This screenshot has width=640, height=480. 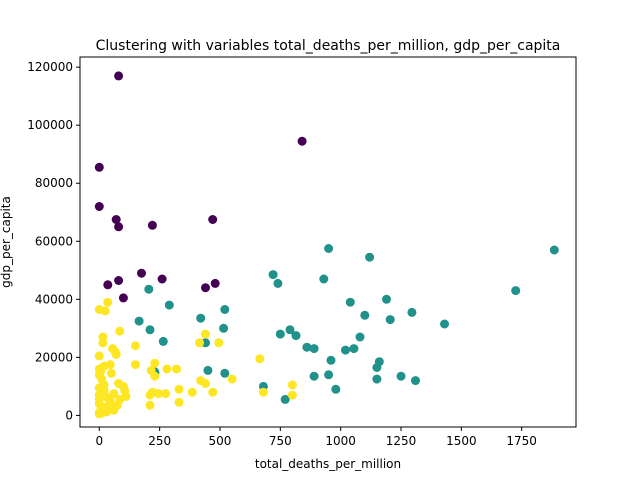 I want to click on x-axis: 0 250 500 750 1000 1250 1500 1750, so click(x=316, y=437).